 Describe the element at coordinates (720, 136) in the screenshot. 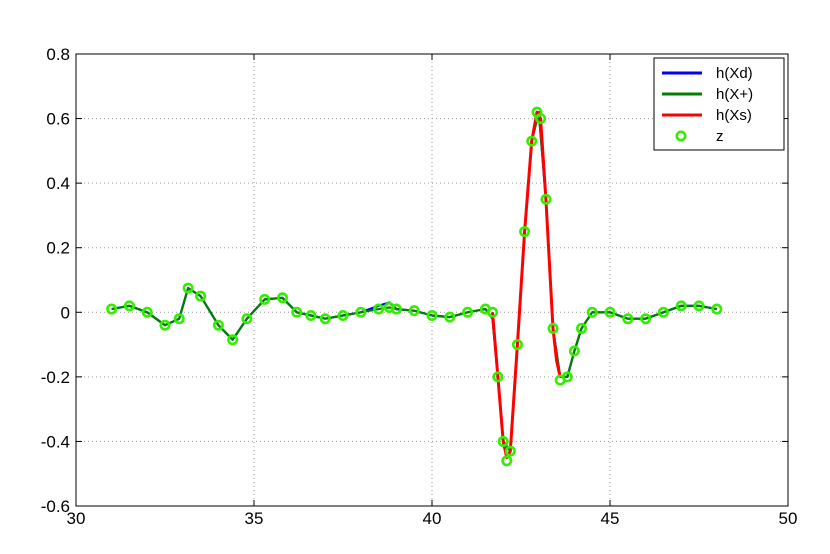

I see `legend-label-3: z` at that location.